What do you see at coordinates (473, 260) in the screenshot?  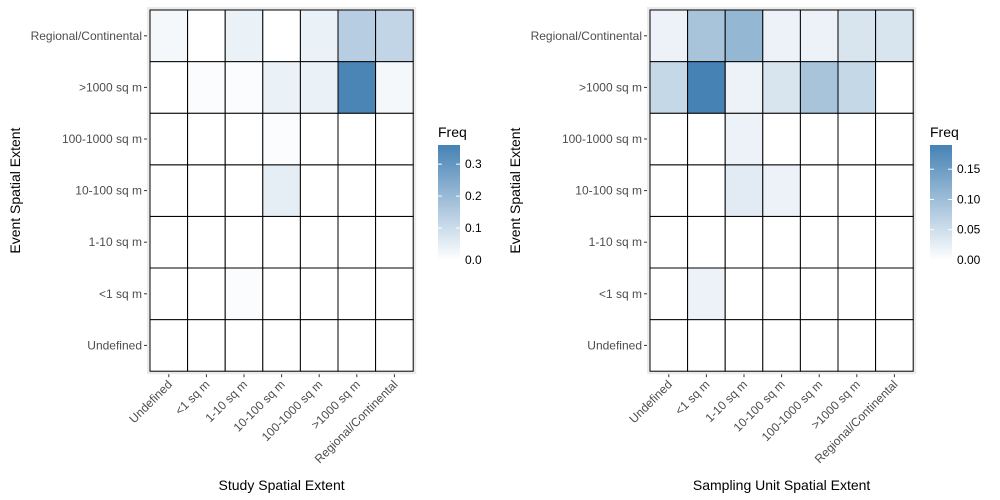 I see `legend-tick-label: 0.0` at bounding box center [473, 260].